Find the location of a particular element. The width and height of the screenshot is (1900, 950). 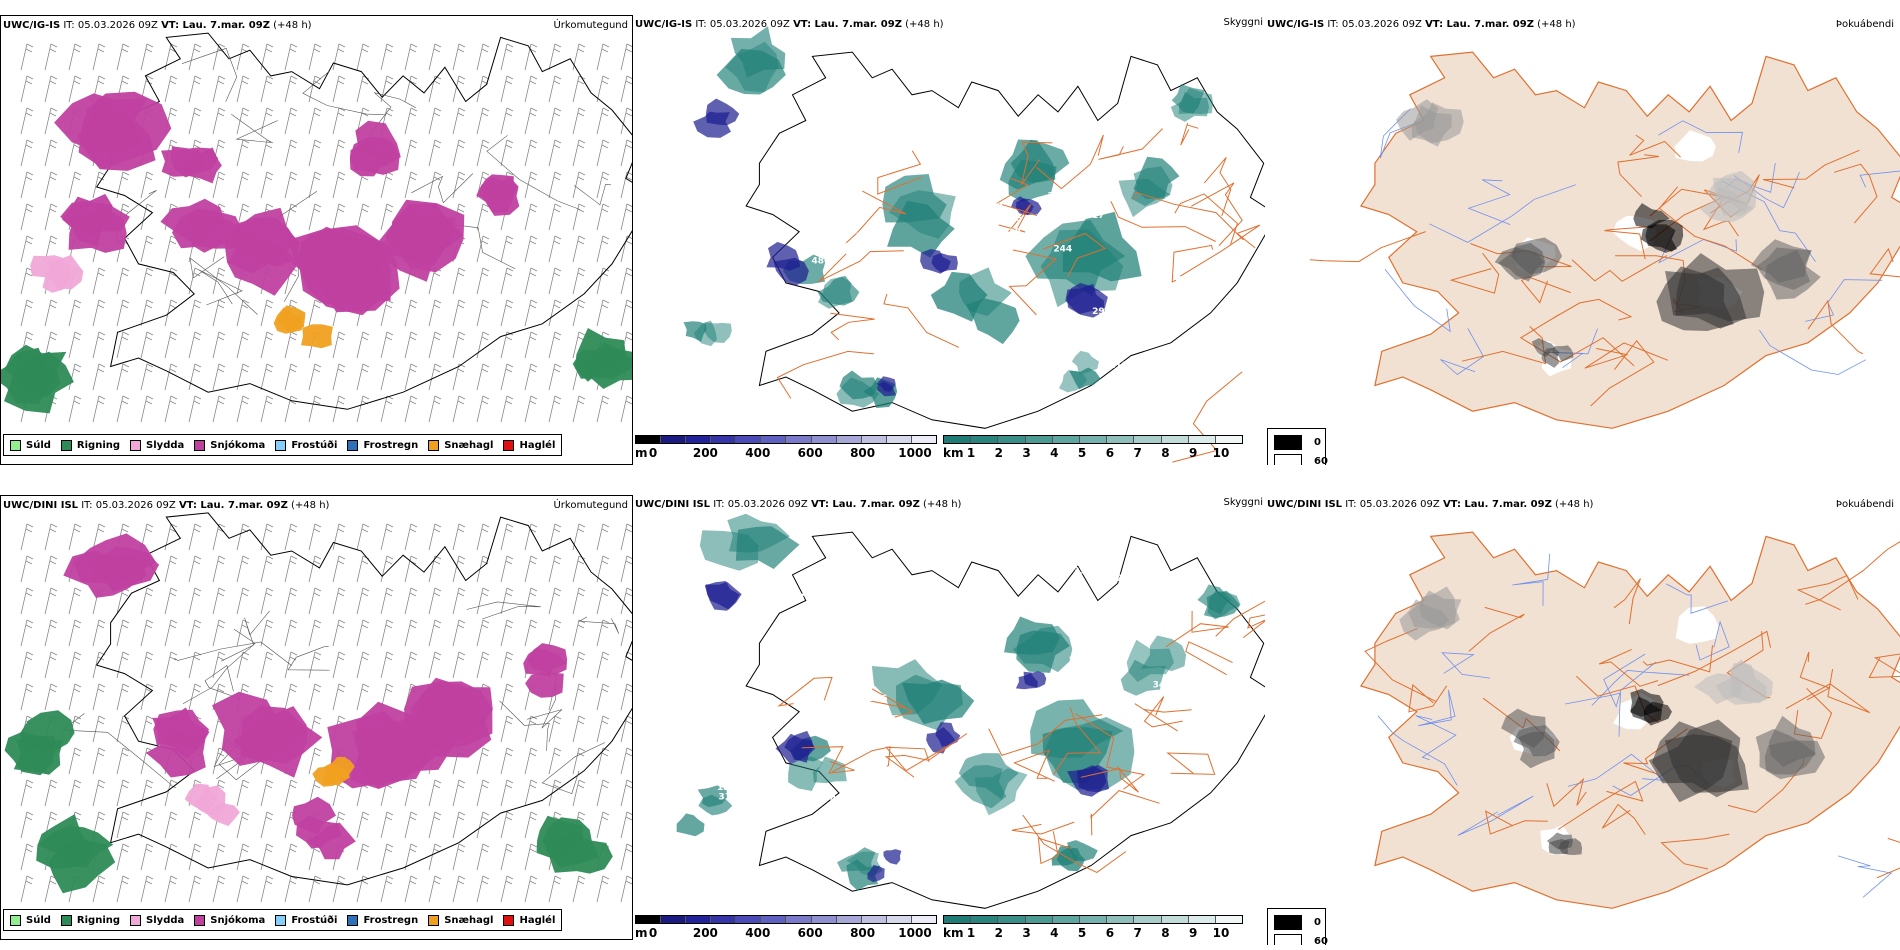

cloud-base-value: 138 is located at coordinates (1011, 233).